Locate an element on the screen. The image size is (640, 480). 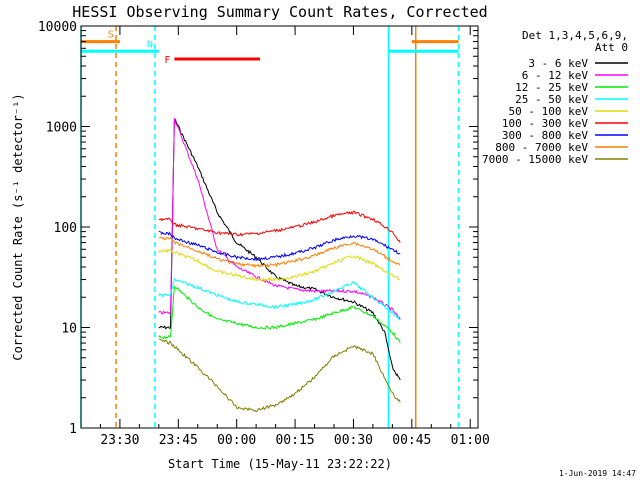
x-tick-label: 00:00 is located at coordinates (236, 440).